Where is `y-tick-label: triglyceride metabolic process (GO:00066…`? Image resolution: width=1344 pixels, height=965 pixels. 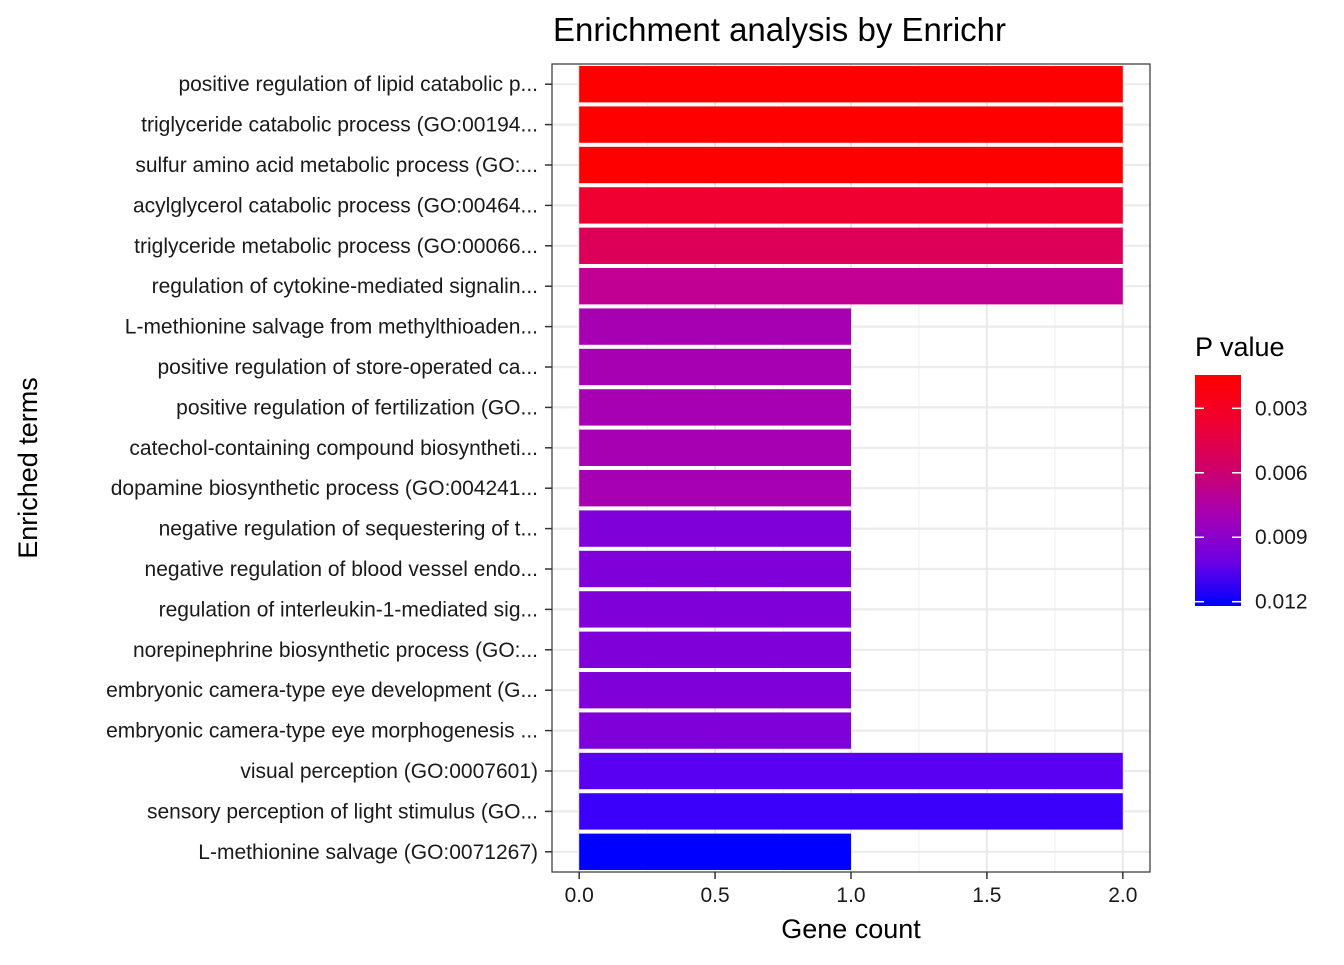 y-tick-label: triglyceride metabolic process (GO:00066… is located at coordinates (336, 246).